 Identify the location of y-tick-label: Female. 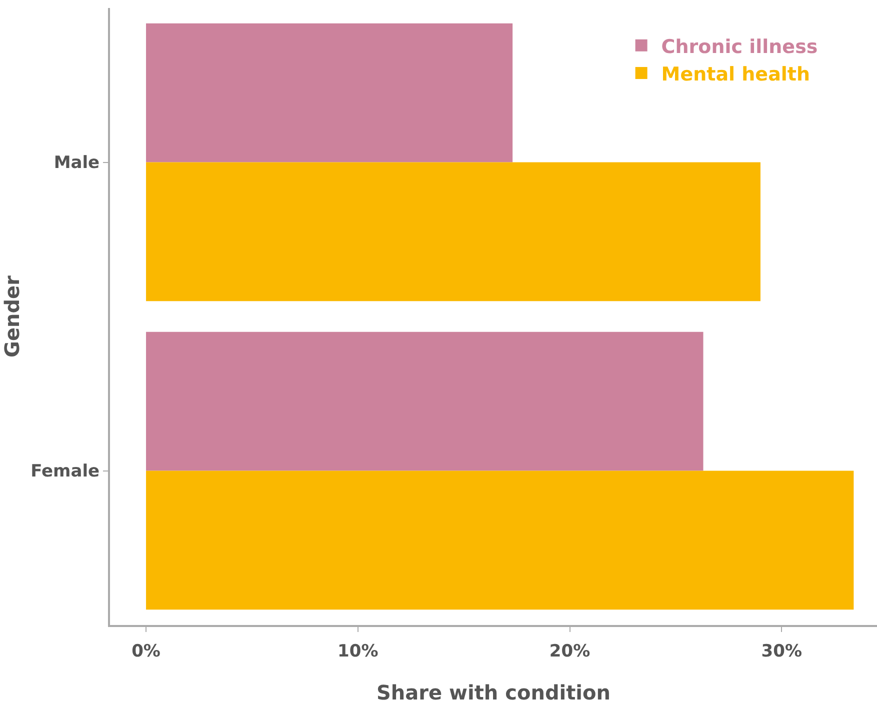
(65, 472).